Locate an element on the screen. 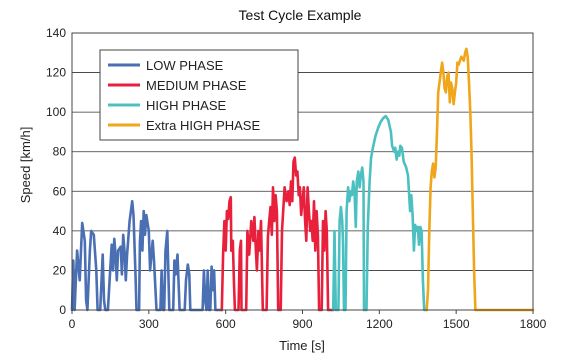 The width and height of the screenshot is (565, 354). x-axis-title: Time [s] is located at coordinates (302, 345).